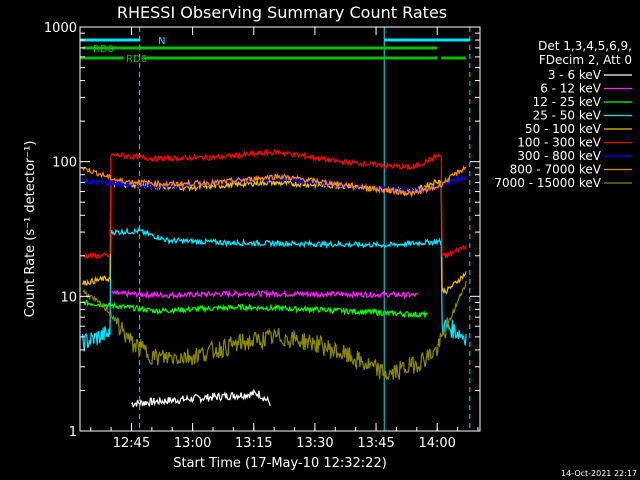 This screenshot has width=640, height=480. Describe the element at coordinates (280, 463) in the screenshot. I see `x-axis-label: Start Time (17-May-10 12:32:22)` at that location.